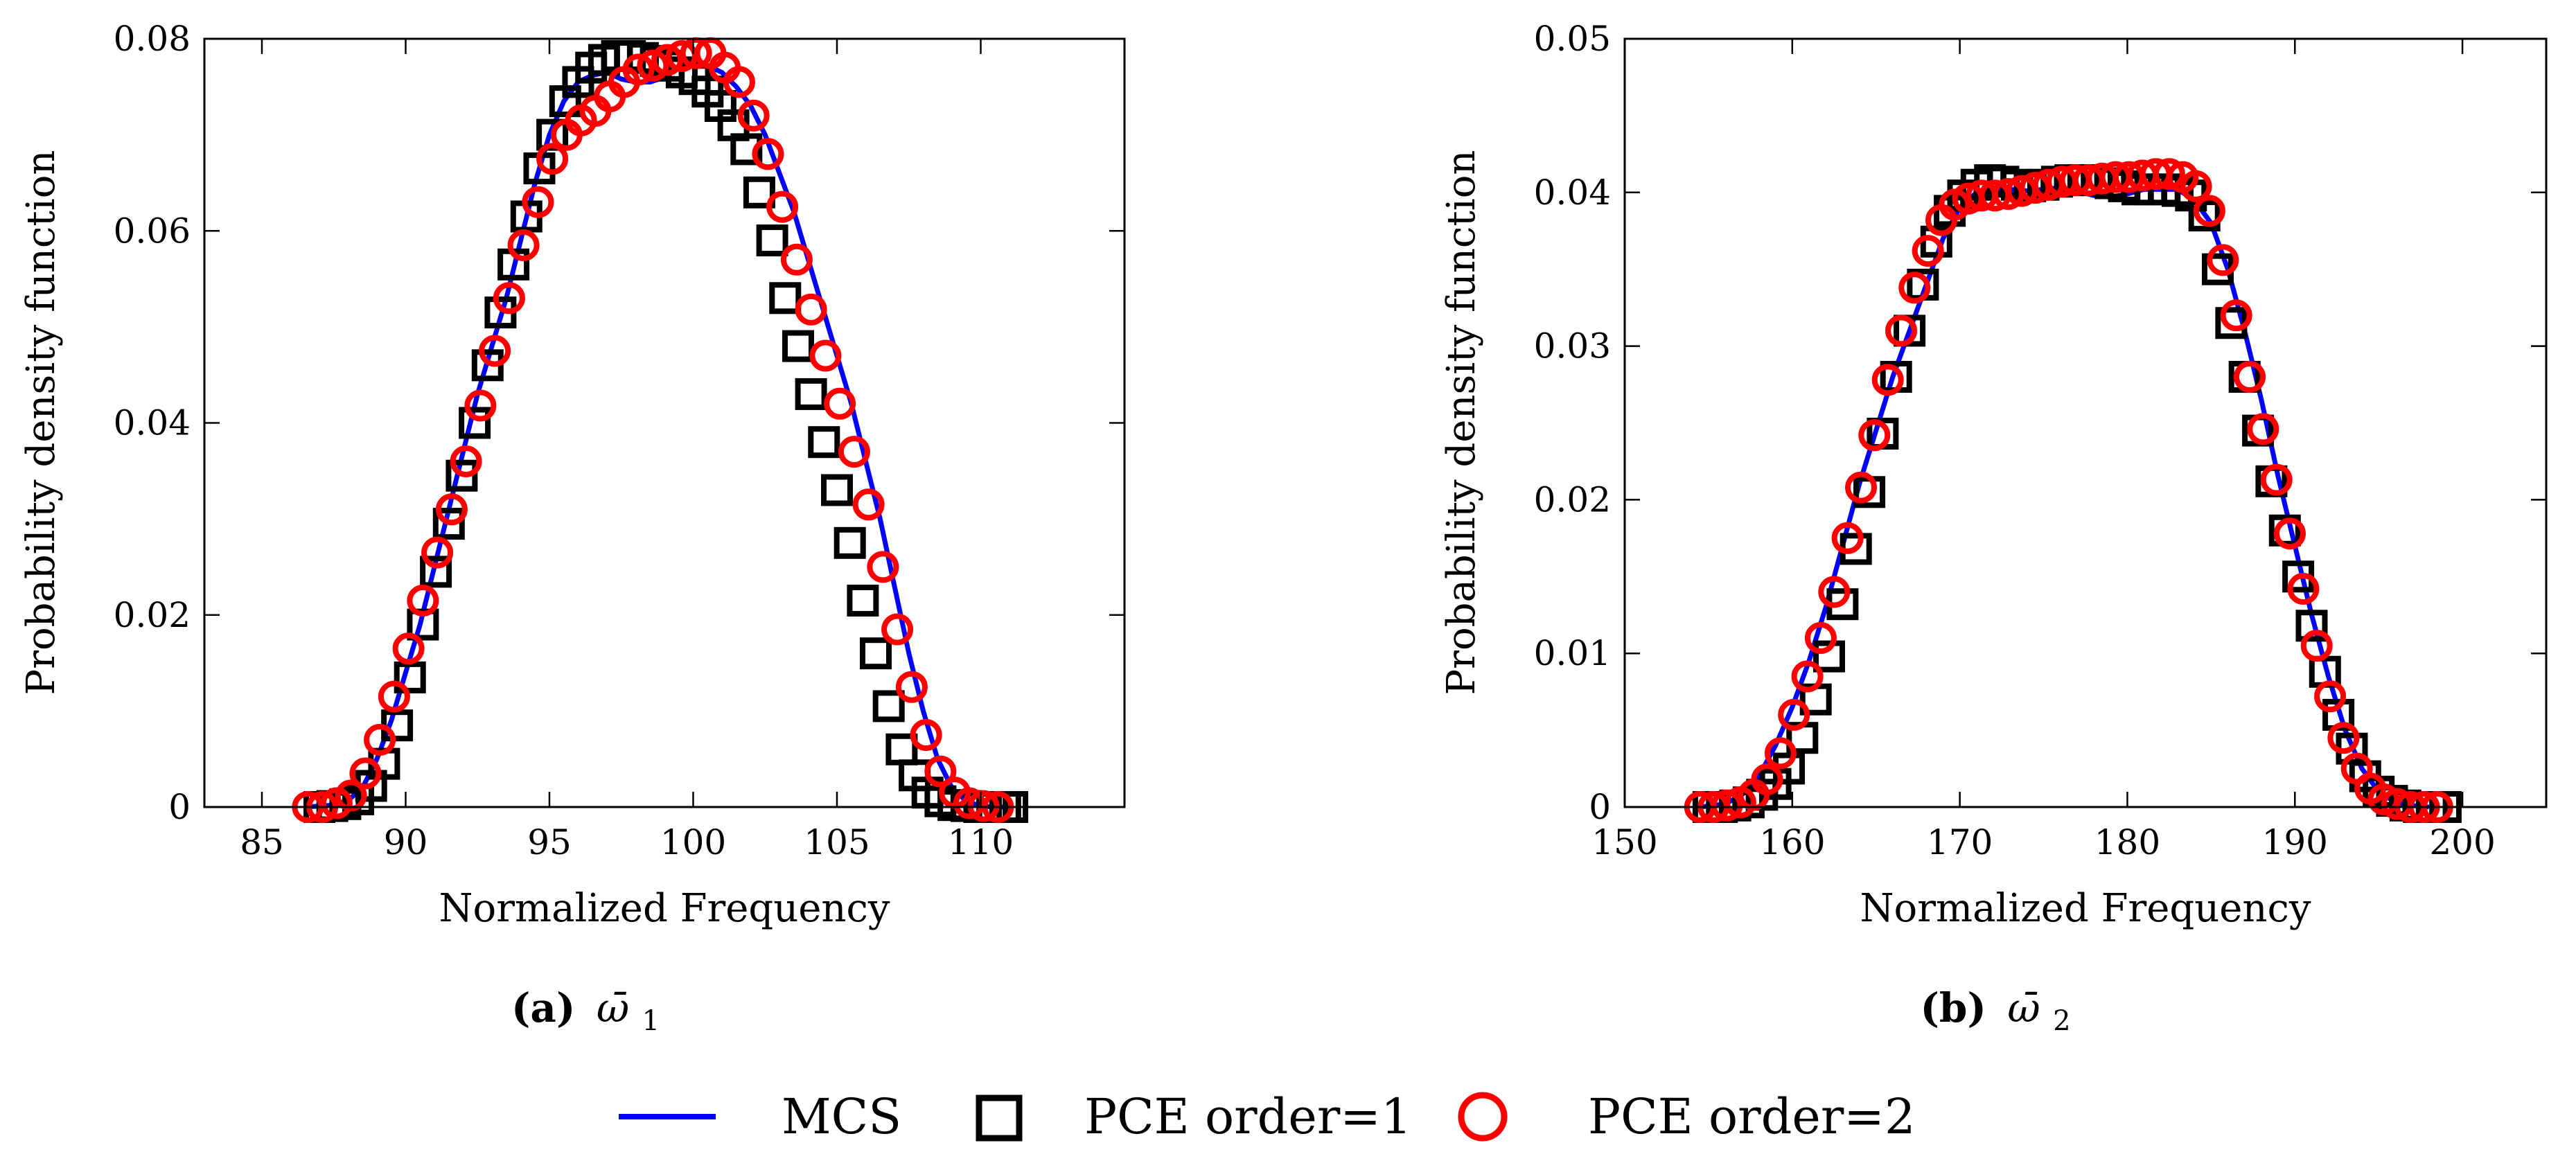  What do you see at coordinates (841, 1116) in the screenshot?
I see `legend-label-mcs: MCS` at bounding box center [841, 1116].